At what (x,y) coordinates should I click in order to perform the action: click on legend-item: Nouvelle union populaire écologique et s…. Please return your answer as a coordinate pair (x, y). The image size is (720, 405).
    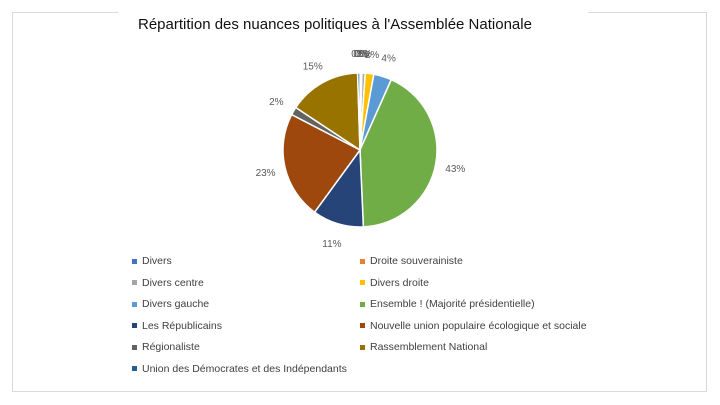
    Looking at the image, I should click on (473, 326).